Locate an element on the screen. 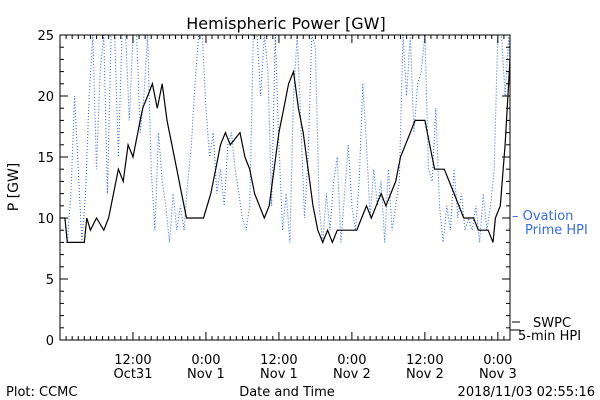 The image size is (600, 400). legend-ovation-line1: – Ovation is located at coordinates (542, 216).